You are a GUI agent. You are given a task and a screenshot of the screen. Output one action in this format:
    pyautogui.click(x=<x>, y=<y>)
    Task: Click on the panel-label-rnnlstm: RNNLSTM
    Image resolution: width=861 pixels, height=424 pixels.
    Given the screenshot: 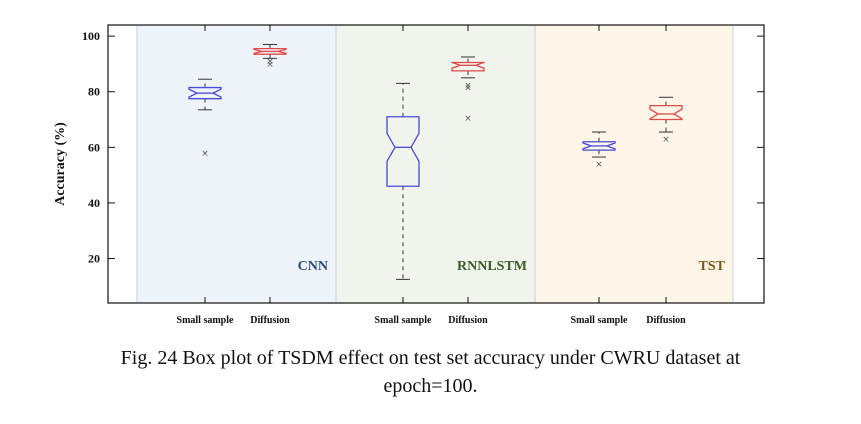 What is the action you would take?
    pyautogui.click(x=492, y=266)
    